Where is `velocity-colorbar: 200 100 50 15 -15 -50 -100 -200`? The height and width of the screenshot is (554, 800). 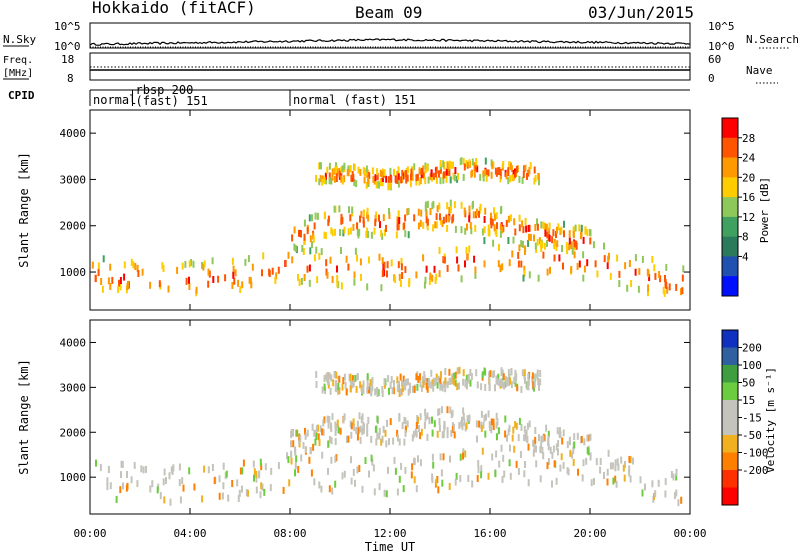
velocity-colorbar: 200 100 50 15 -15 -50 -100 -200 is located at coordinates (745, 417).